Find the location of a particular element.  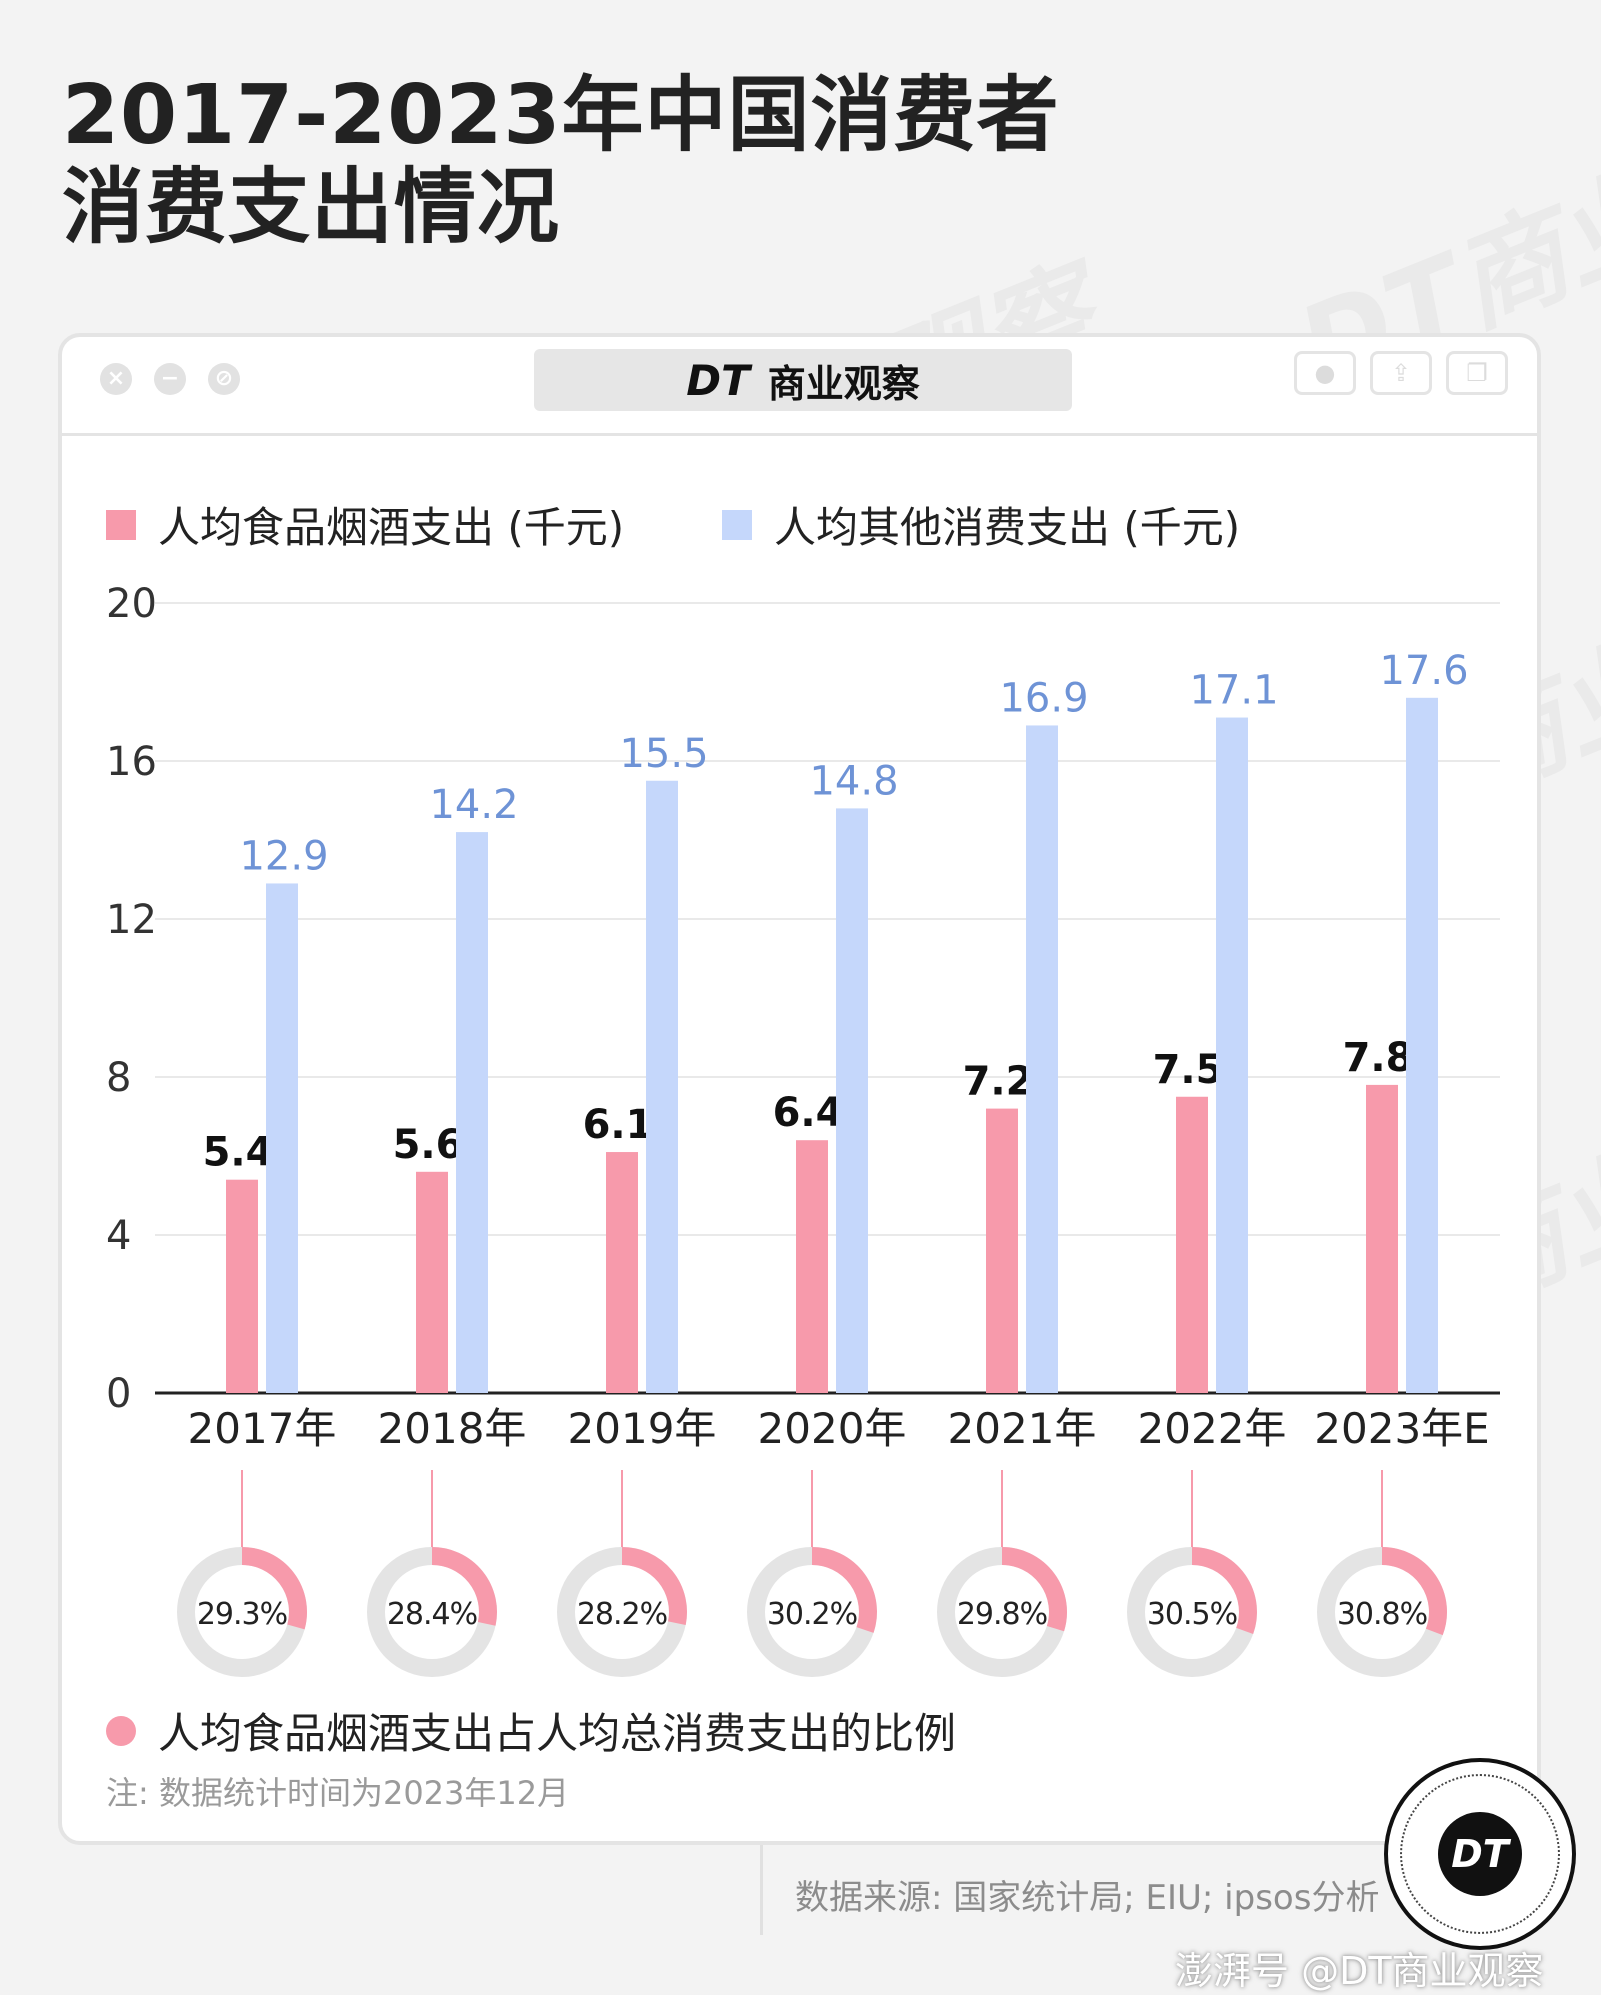

data-label-food: 5.6 is located at coordinates (428, 1145).